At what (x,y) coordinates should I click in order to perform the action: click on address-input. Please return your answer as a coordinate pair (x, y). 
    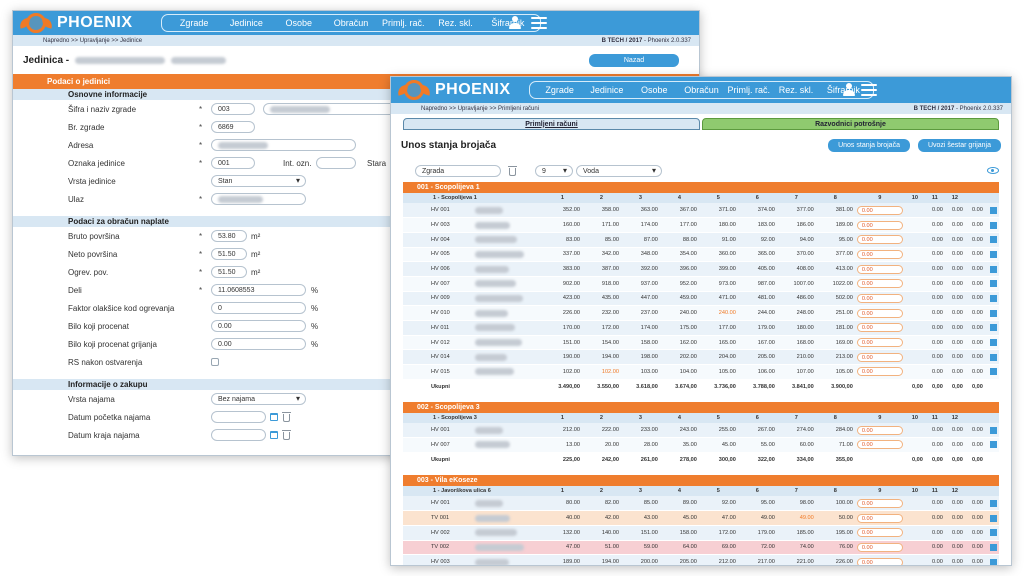
    Looking at the image, I should click on (283, 145).